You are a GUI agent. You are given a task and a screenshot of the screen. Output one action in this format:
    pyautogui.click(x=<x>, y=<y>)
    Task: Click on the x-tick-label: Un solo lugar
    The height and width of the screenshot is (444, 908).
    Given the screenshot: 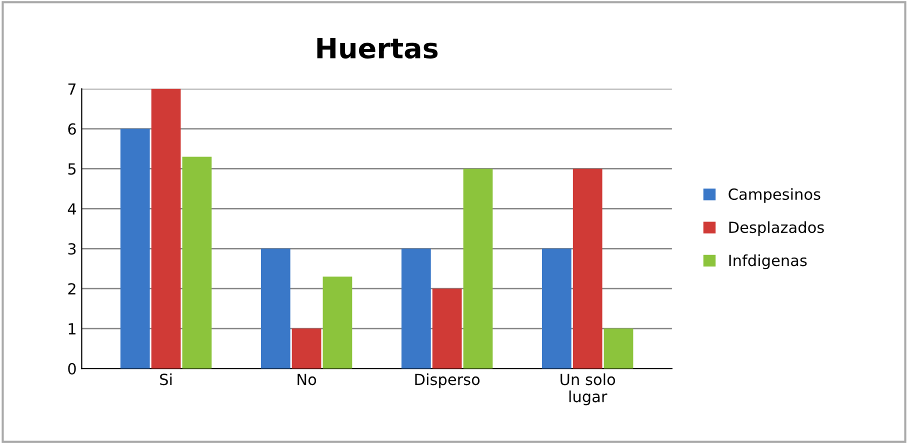 What is the action you would take?
    pyautogui.click(x=588, y=389)
    